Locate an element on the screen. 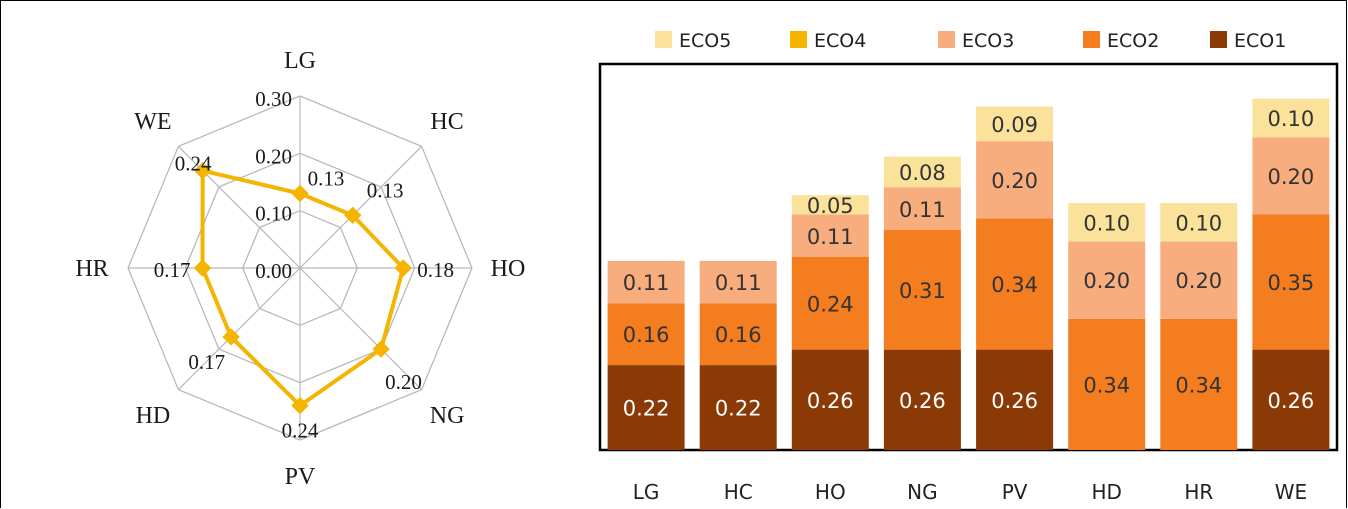 The width and height of the screenshot is (1348, 509). radar-tick-label: 0.00 is located at coordinates (273, 271).